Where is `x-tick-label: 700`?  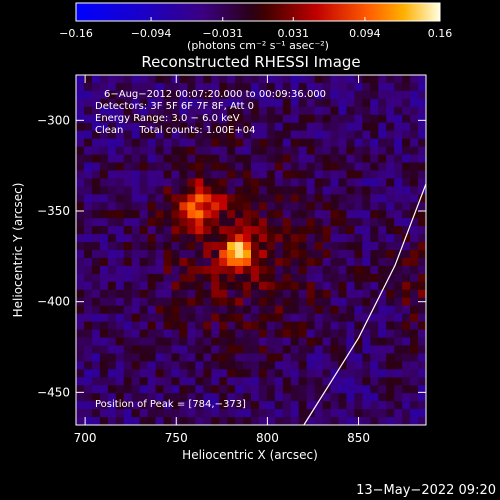
x-tick-label: 700 is located at coordinates (85, 438).